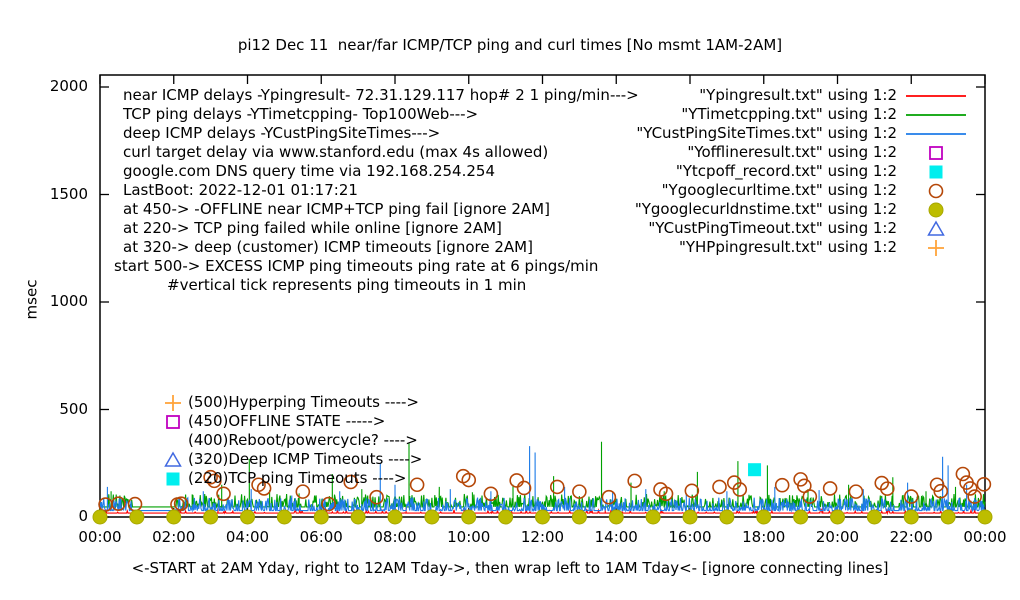 The width and height of the screenshot is (1020, 600). Describe the element at coordinates (282, 133) in the screenshot. I see `info-line-3: deep ICMP delays -YCustPingSiteTimes--->` at that location.